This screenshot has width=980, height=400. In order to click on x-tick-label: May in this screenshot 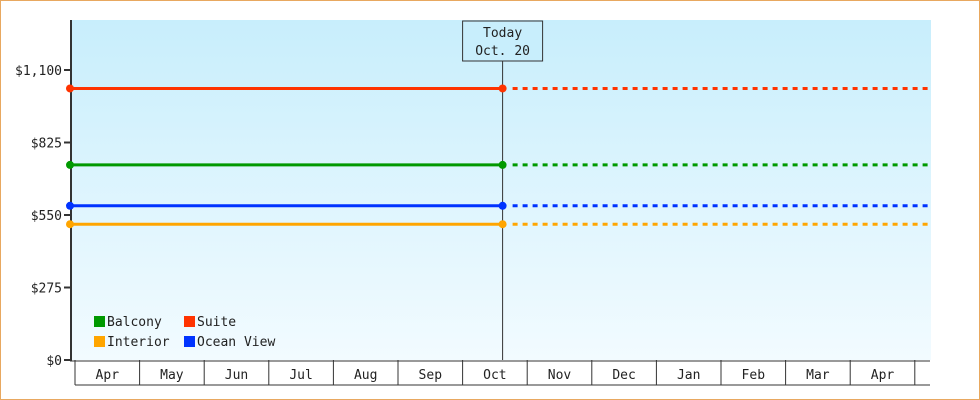, I will do `click(172, 375)`.